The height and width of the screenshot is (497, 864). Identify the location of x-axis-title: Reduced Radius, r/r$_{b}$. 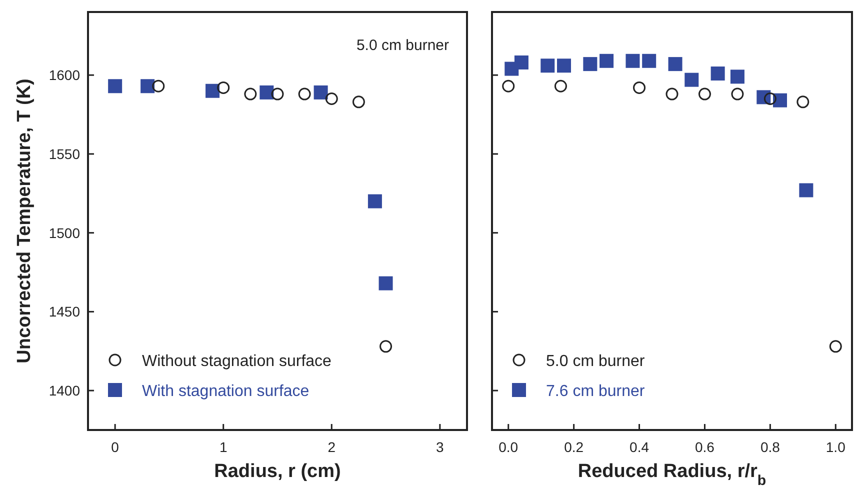
(672, 475).